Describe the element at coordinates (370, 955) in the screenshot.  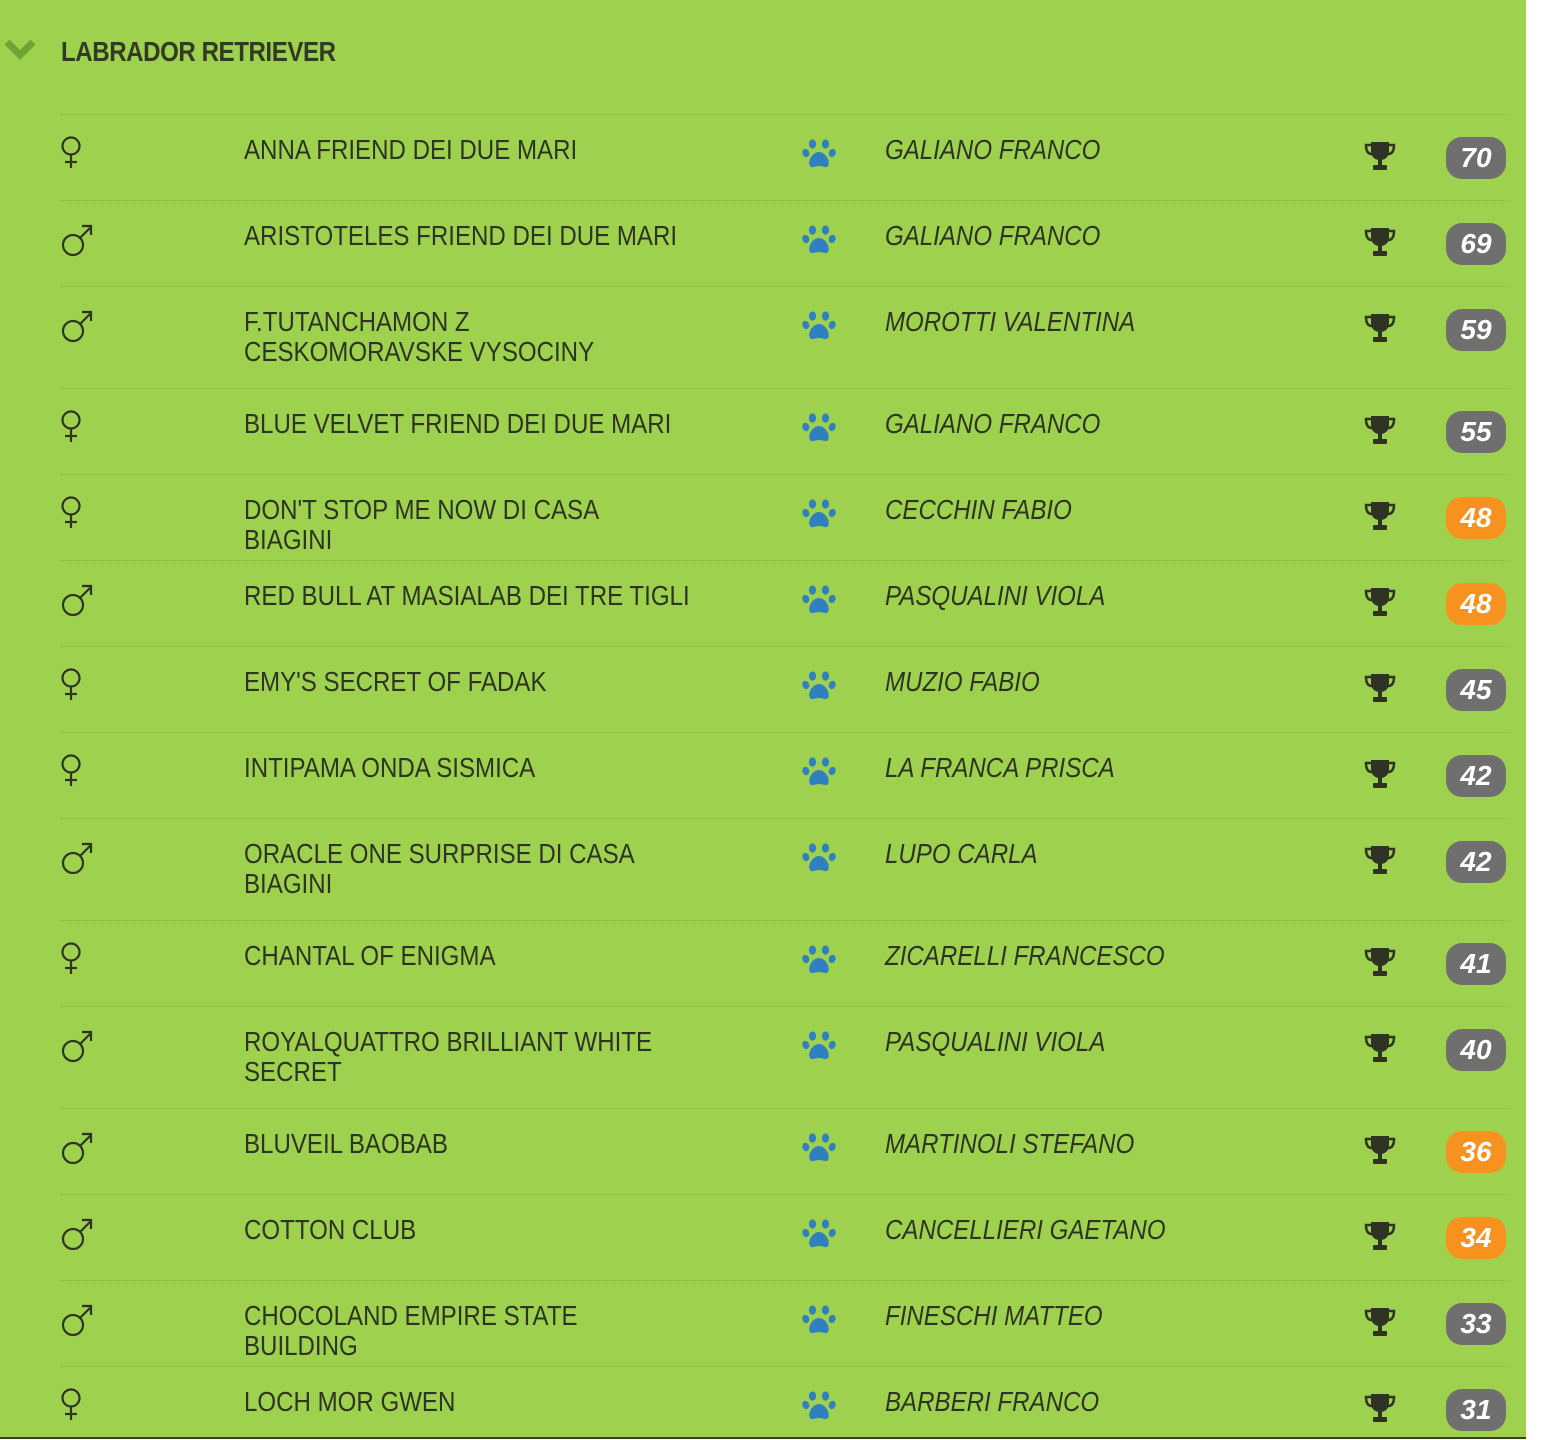
I see `dog-name: CHANTAL OF ENIGMA` at that location.